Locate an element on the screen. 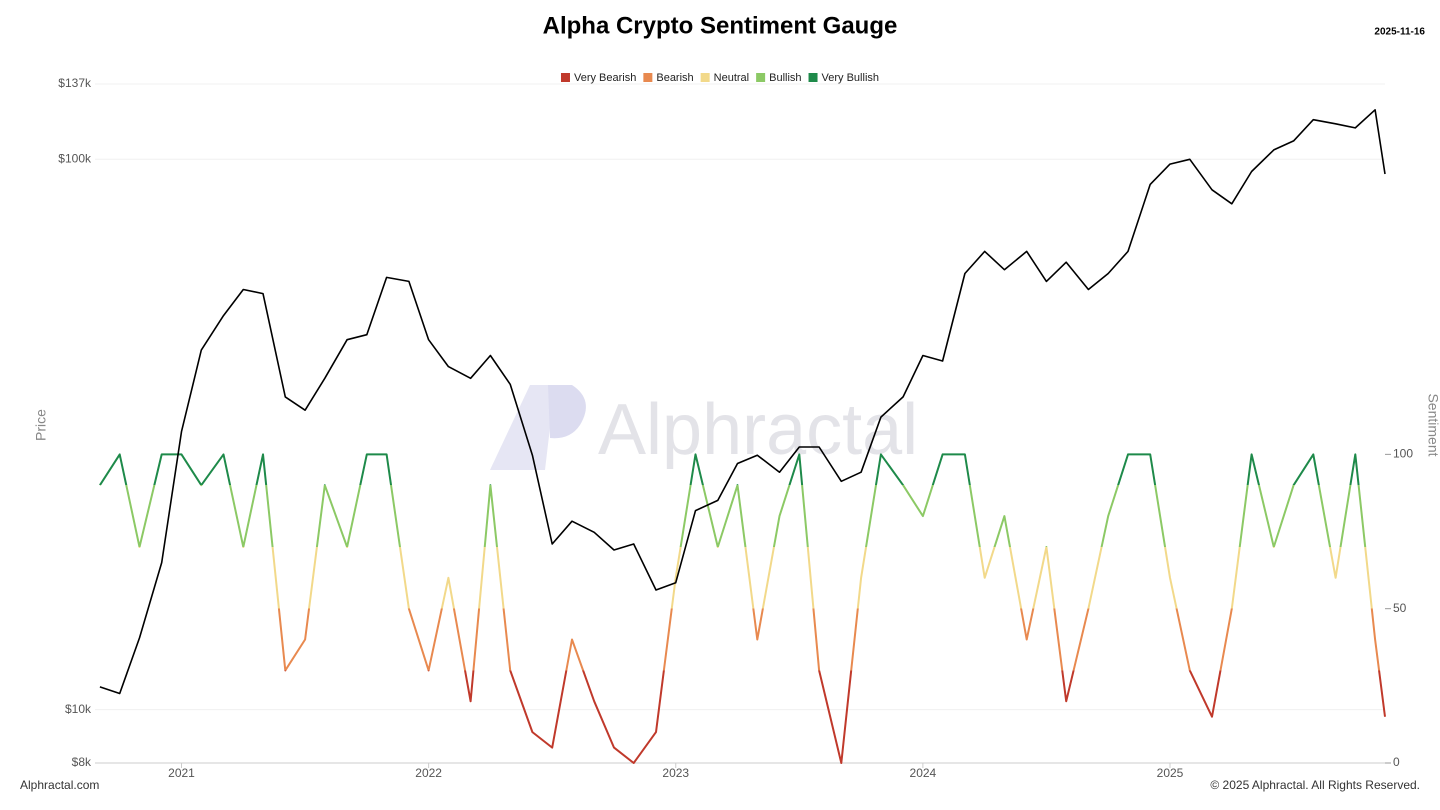  chart-title: Alpha Crypto Sentiment Gauge is located at coordinates (720, 25).